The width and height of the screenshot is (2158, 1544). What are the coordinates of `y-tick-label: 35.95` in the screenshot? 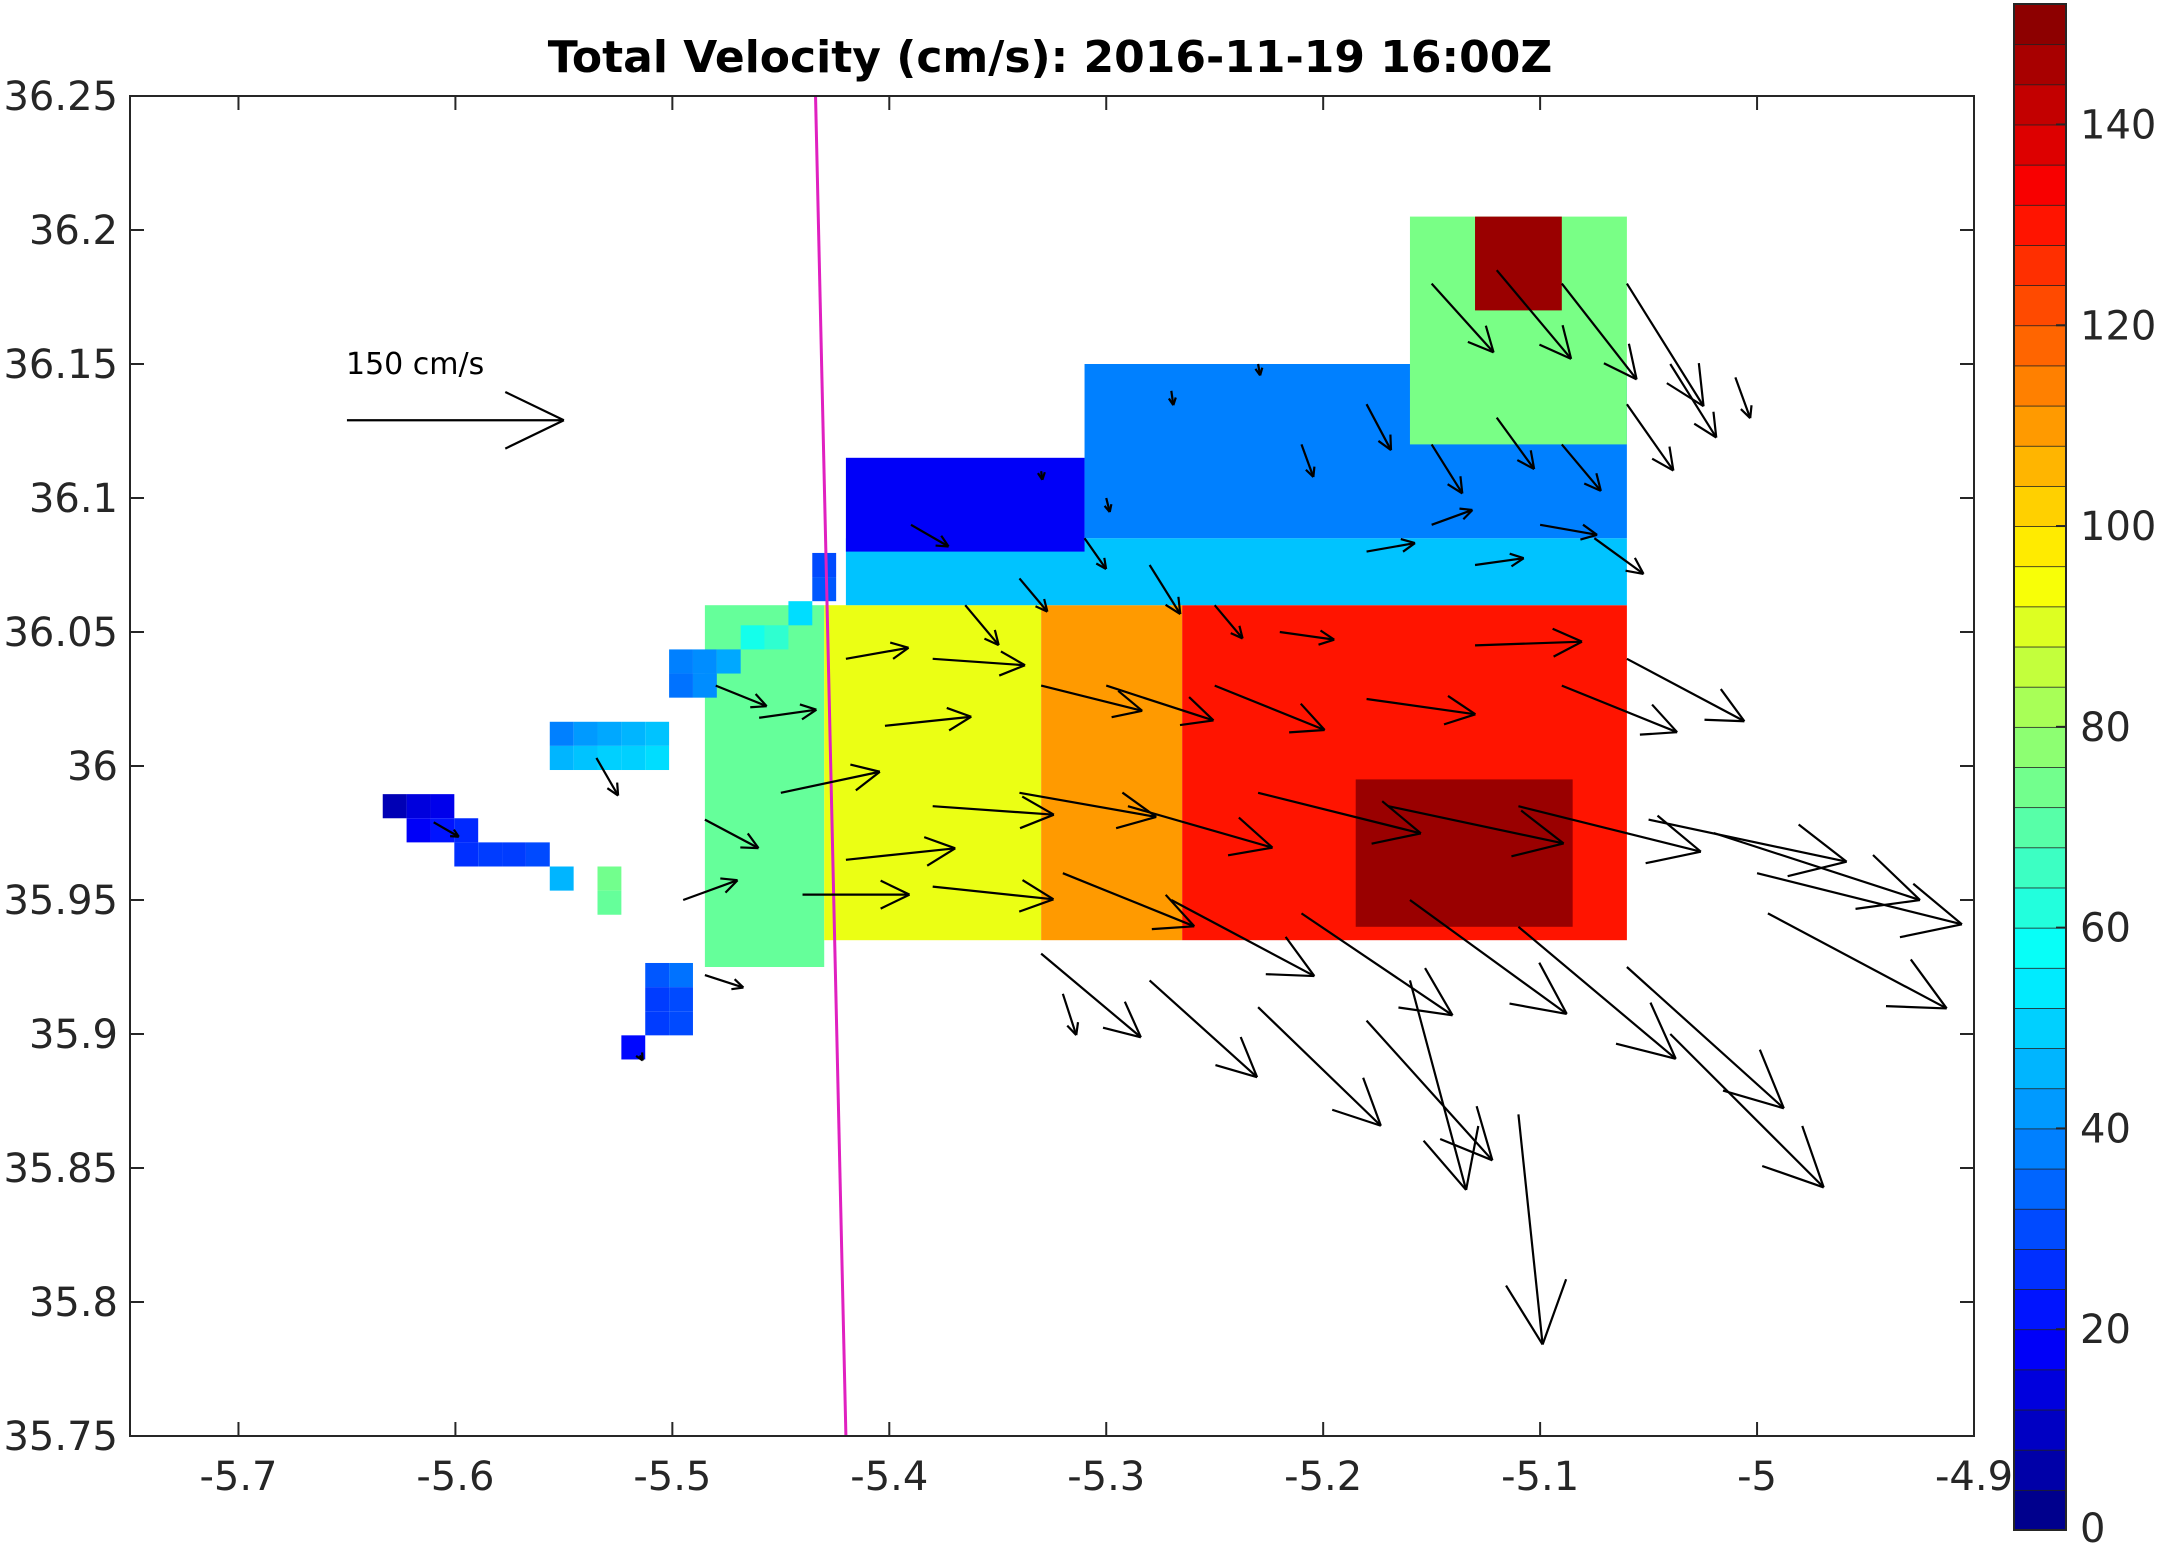 It's located at (60, 901).